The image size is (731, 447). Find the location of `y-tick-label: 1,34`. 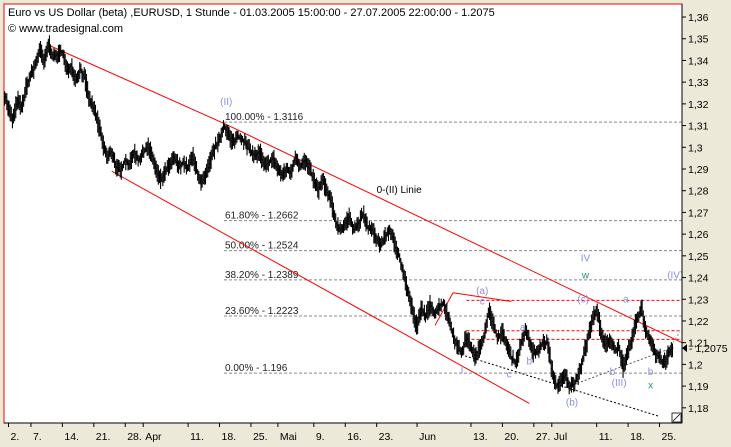

y-tick-label: 1,34 is located at coordinates (698, 61).